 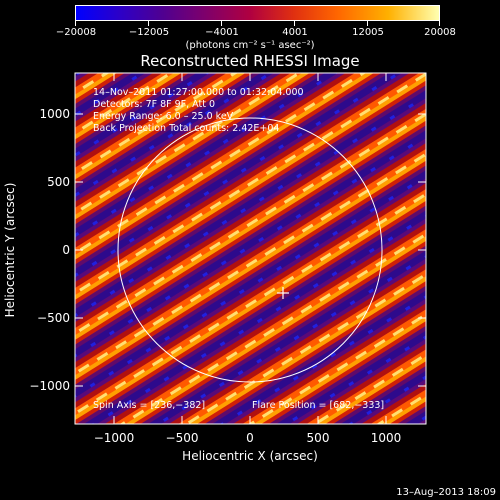 I want to click on annotation-detectors: Detectors: 7F 8F 9F, Att 0, so click(x=154, y=104).